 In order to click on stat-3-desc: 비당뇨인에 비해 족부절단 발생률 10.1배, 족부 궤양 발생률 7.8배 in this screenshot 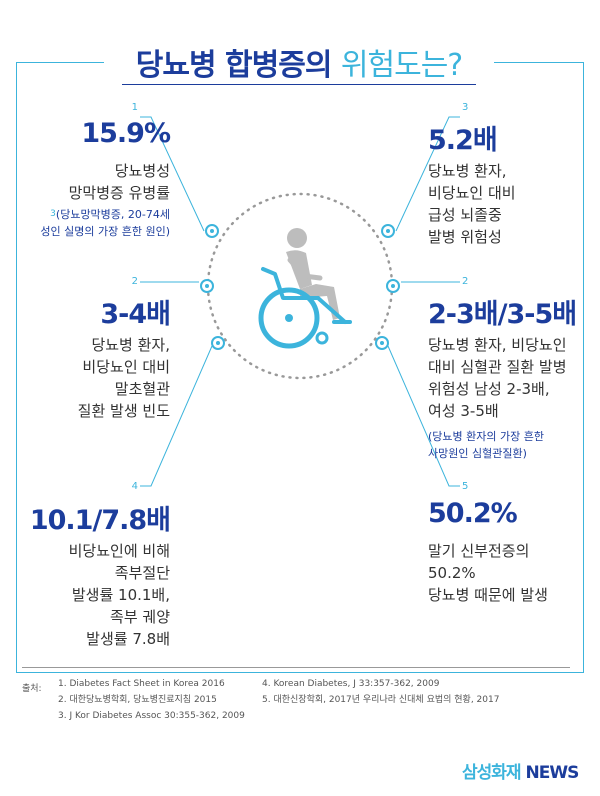, I will do `click(119, 595)`.